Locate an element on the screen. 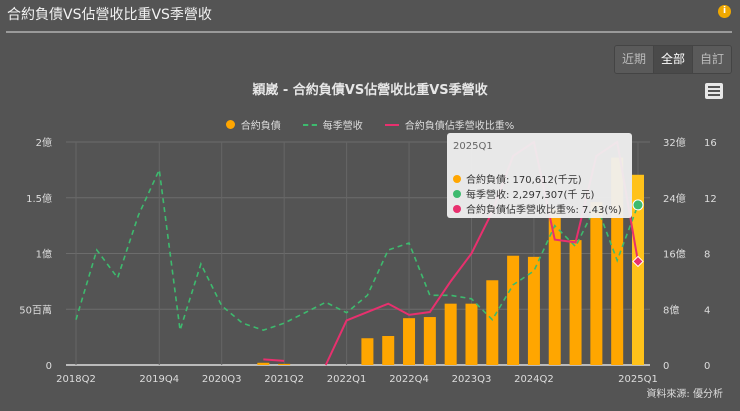  svg-text: 2023Q3 is located at coordinates (472, 379).